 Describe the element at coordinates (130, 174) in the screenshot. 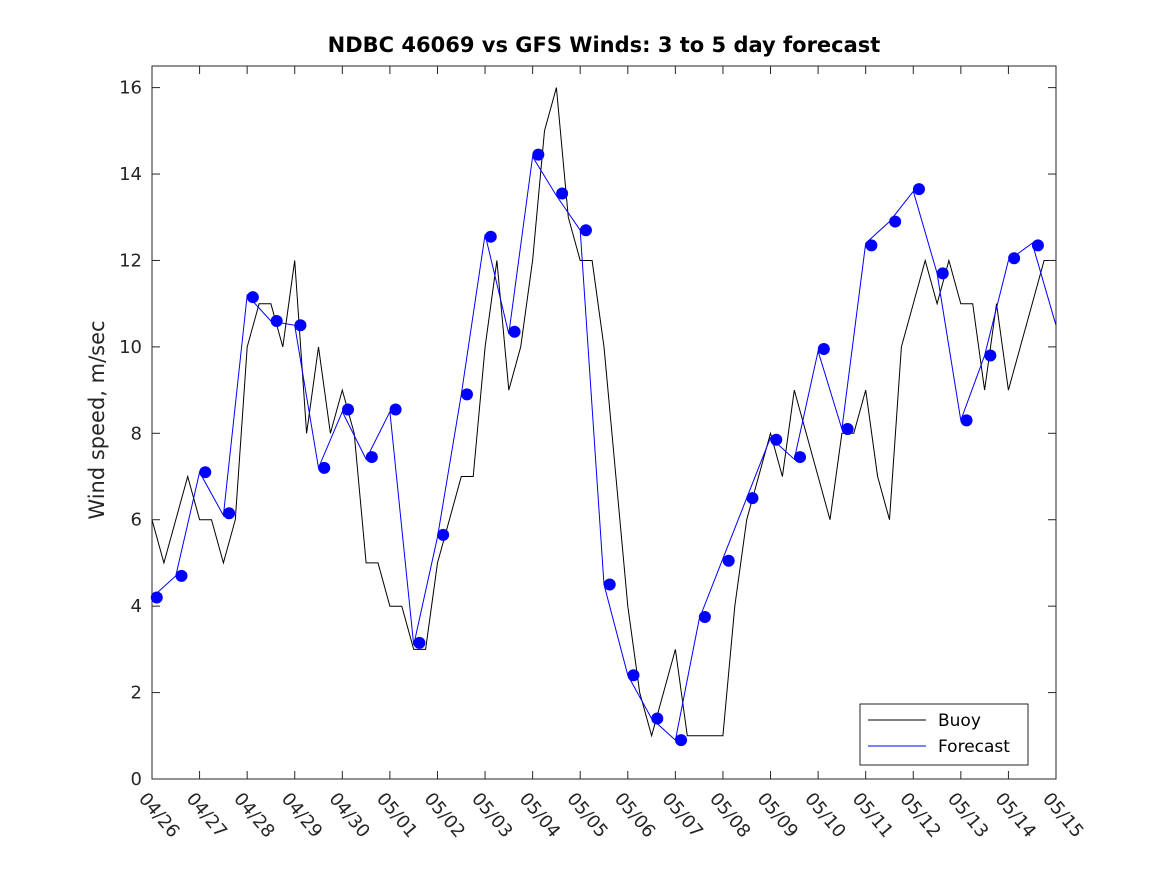

I see `y-tick-label-7: 14` at that location.